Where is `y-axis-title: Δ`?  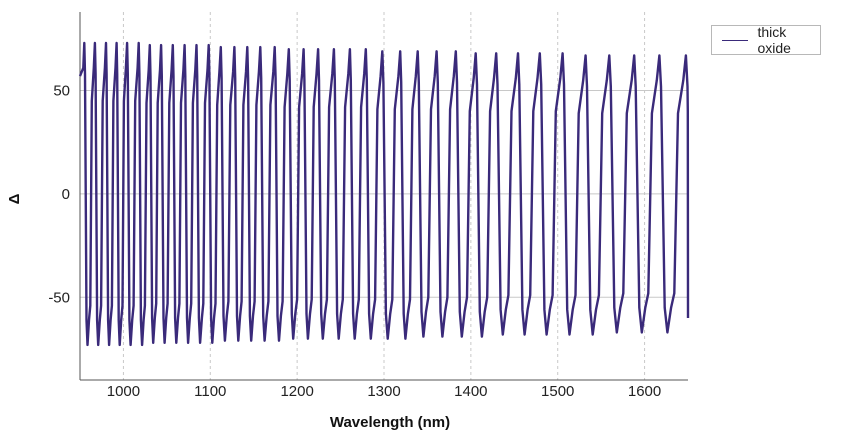
y-axis-title: Δ is located at coordinates (14, 198).